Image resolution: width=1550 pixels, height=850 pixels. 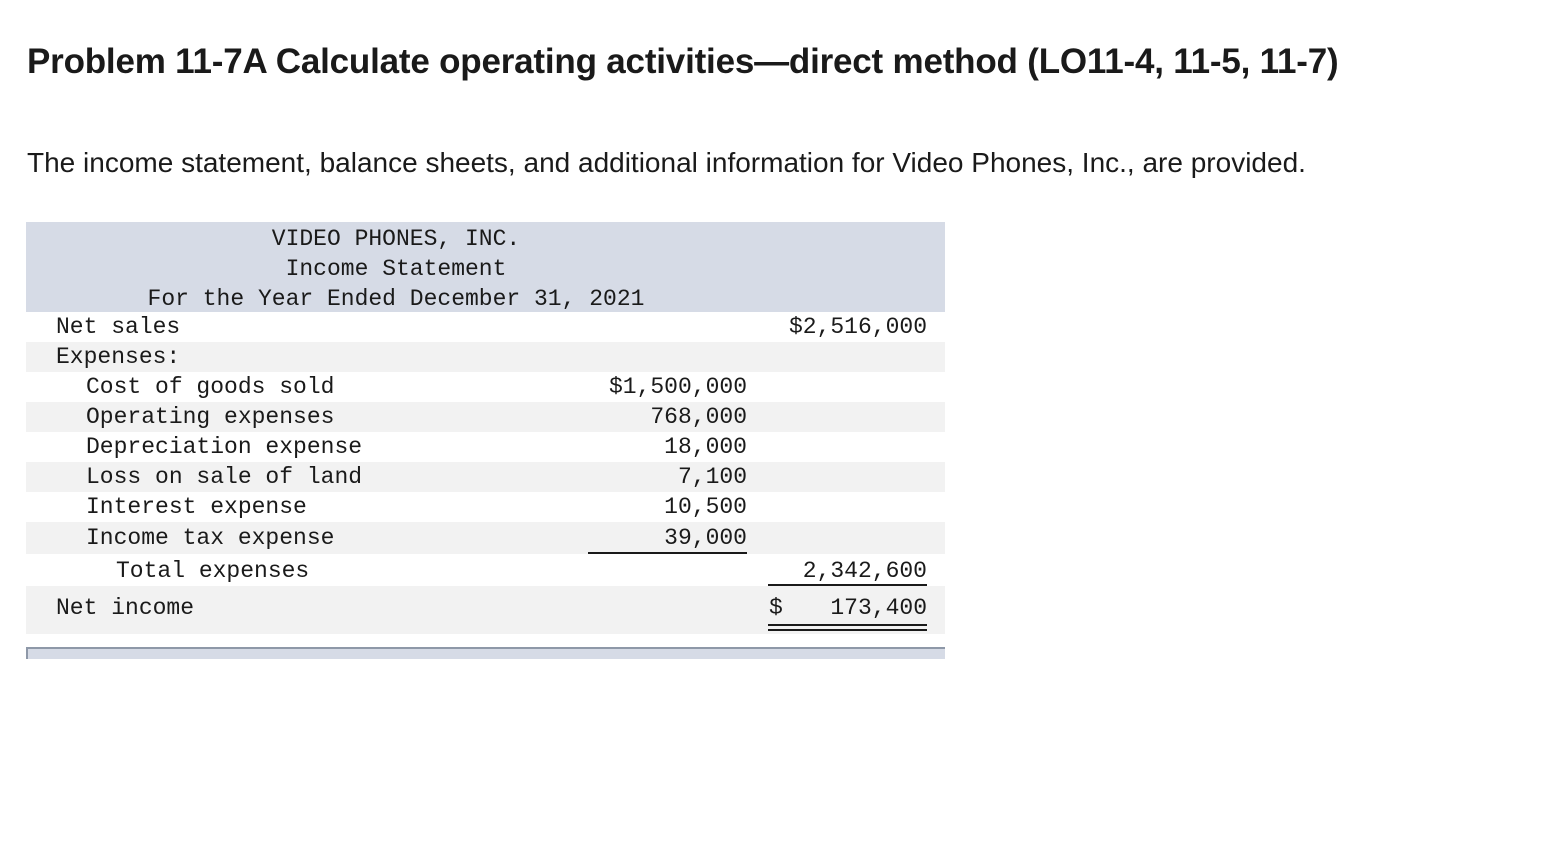 What do you see at coordinates (857, 327) in the screenshot?
I see `net-sales-amount: $2,516,000` at bounding box center [857, 327].